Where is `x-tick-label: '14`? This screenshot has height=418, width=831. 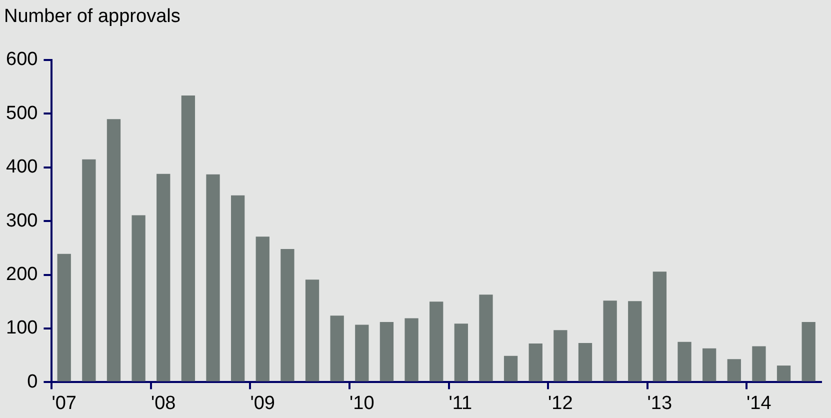 x-tick-label: '14 is located at coordinates (759, 403).